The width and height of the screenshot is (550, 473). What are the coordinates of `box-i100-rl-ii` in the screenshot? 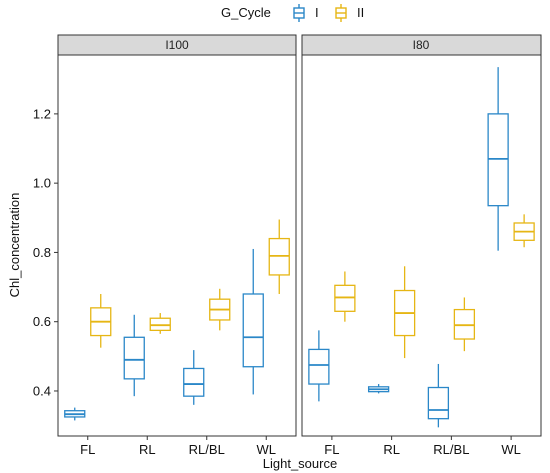 It's located at (160, 323).